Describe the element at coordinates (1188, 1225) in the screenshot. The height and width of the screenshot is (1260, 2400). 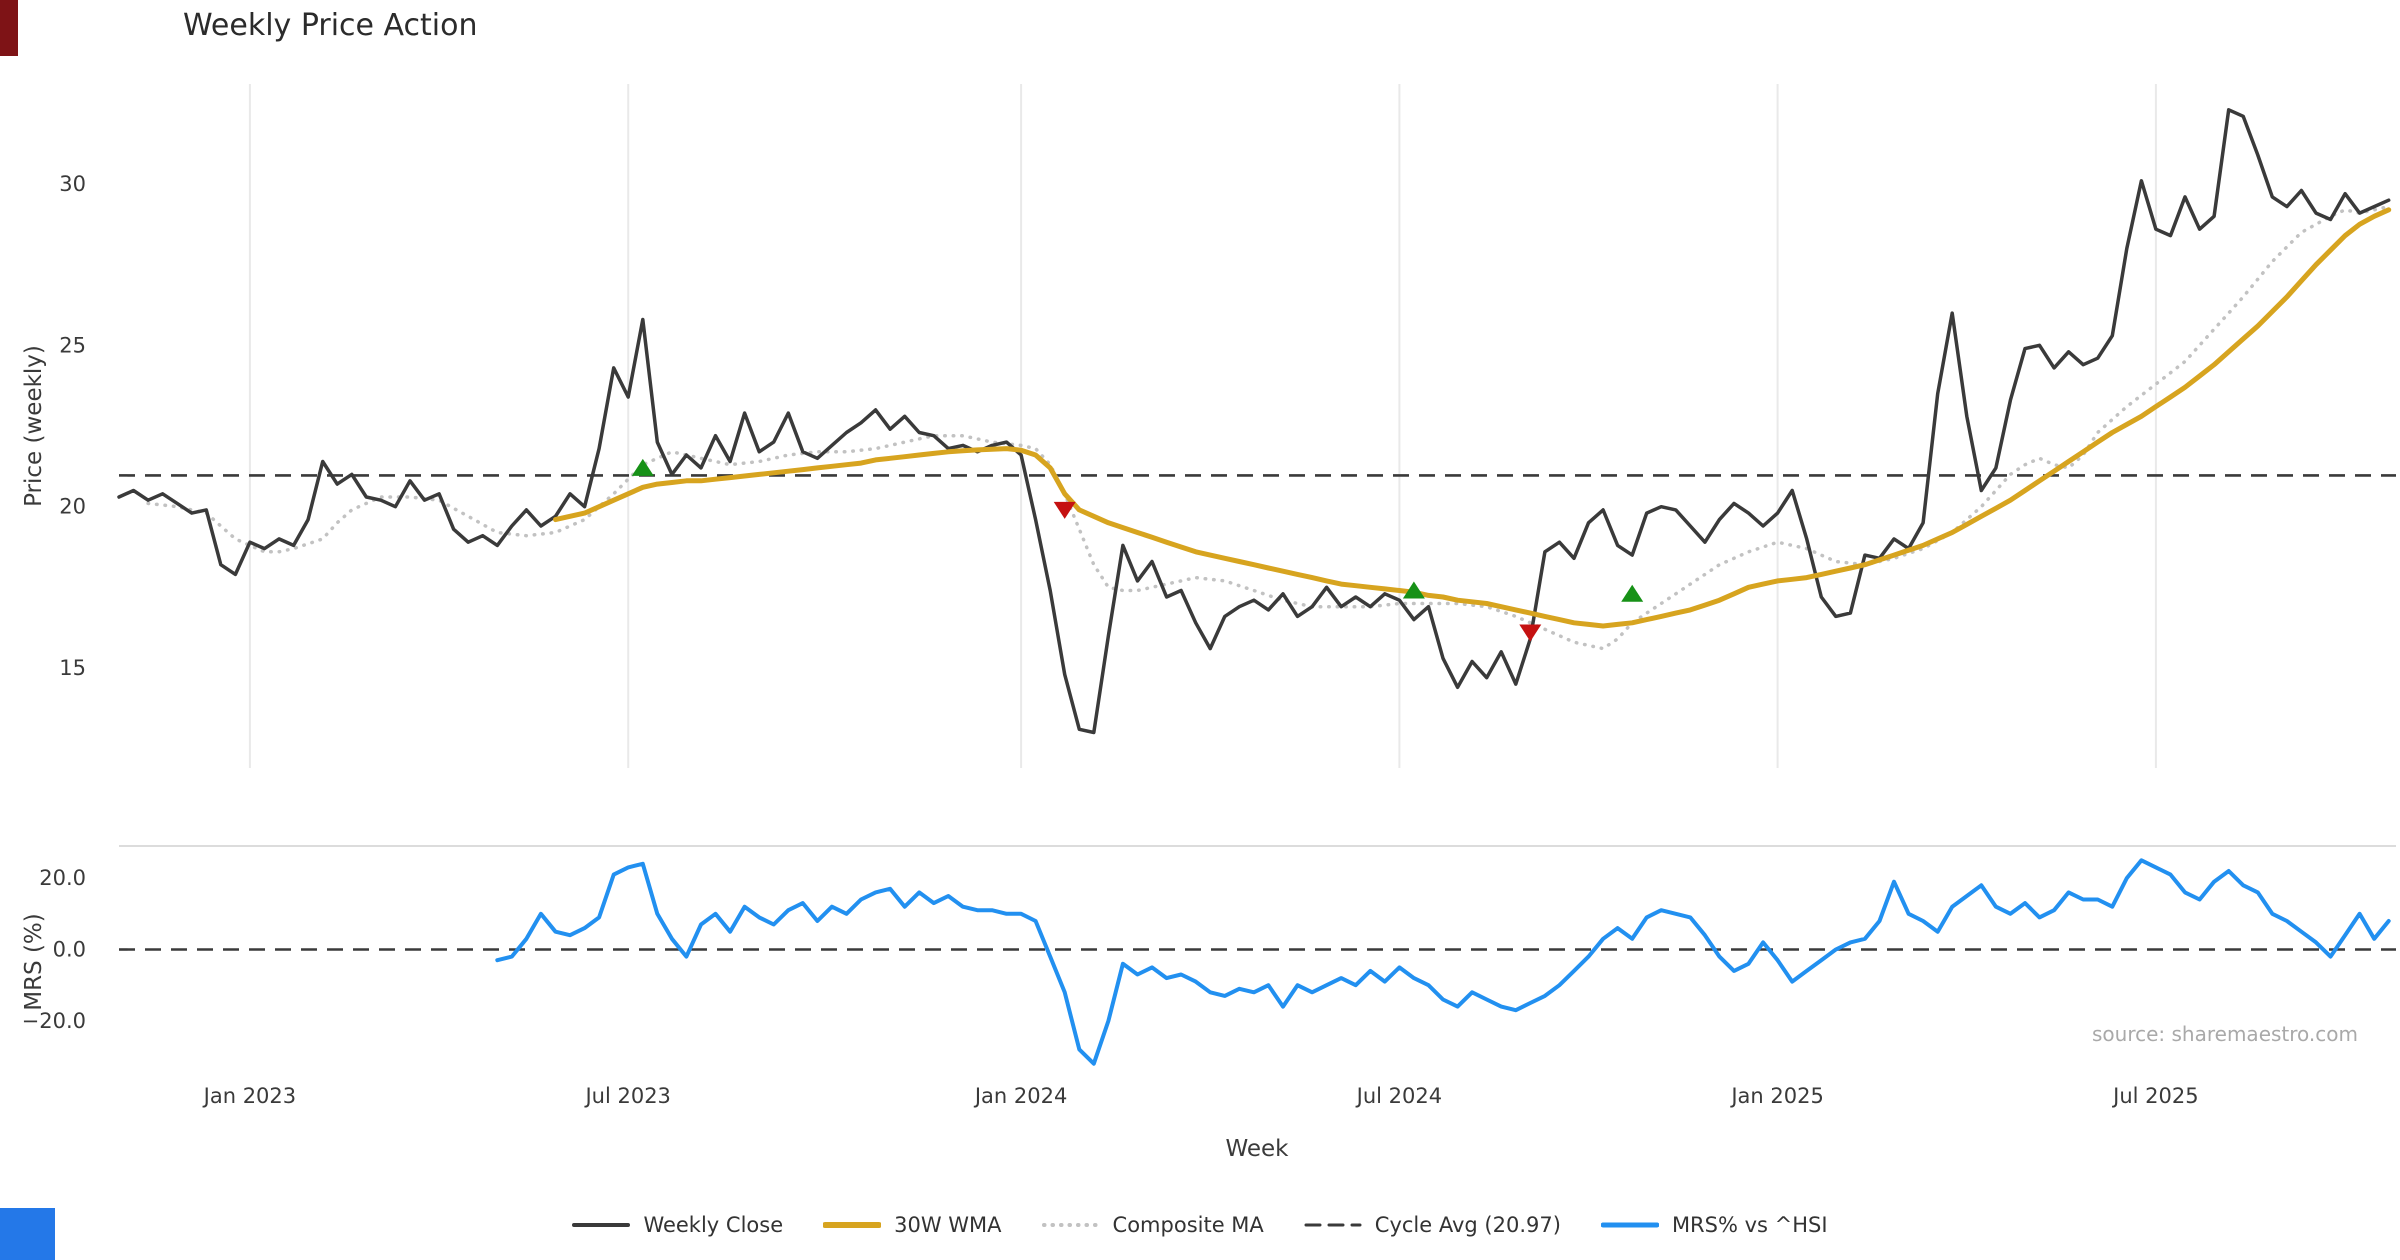
I see `legend-label: Composite MA` at that location.